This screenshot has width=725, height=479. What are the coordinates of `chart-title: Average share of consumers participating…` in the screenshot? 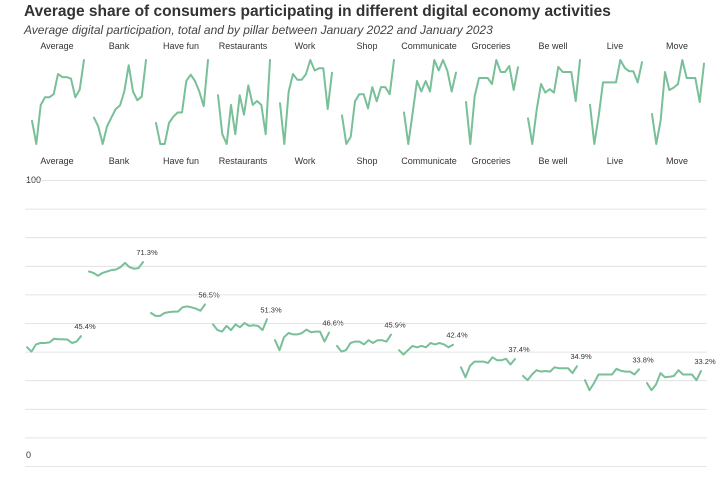 It's located at (317, 11).